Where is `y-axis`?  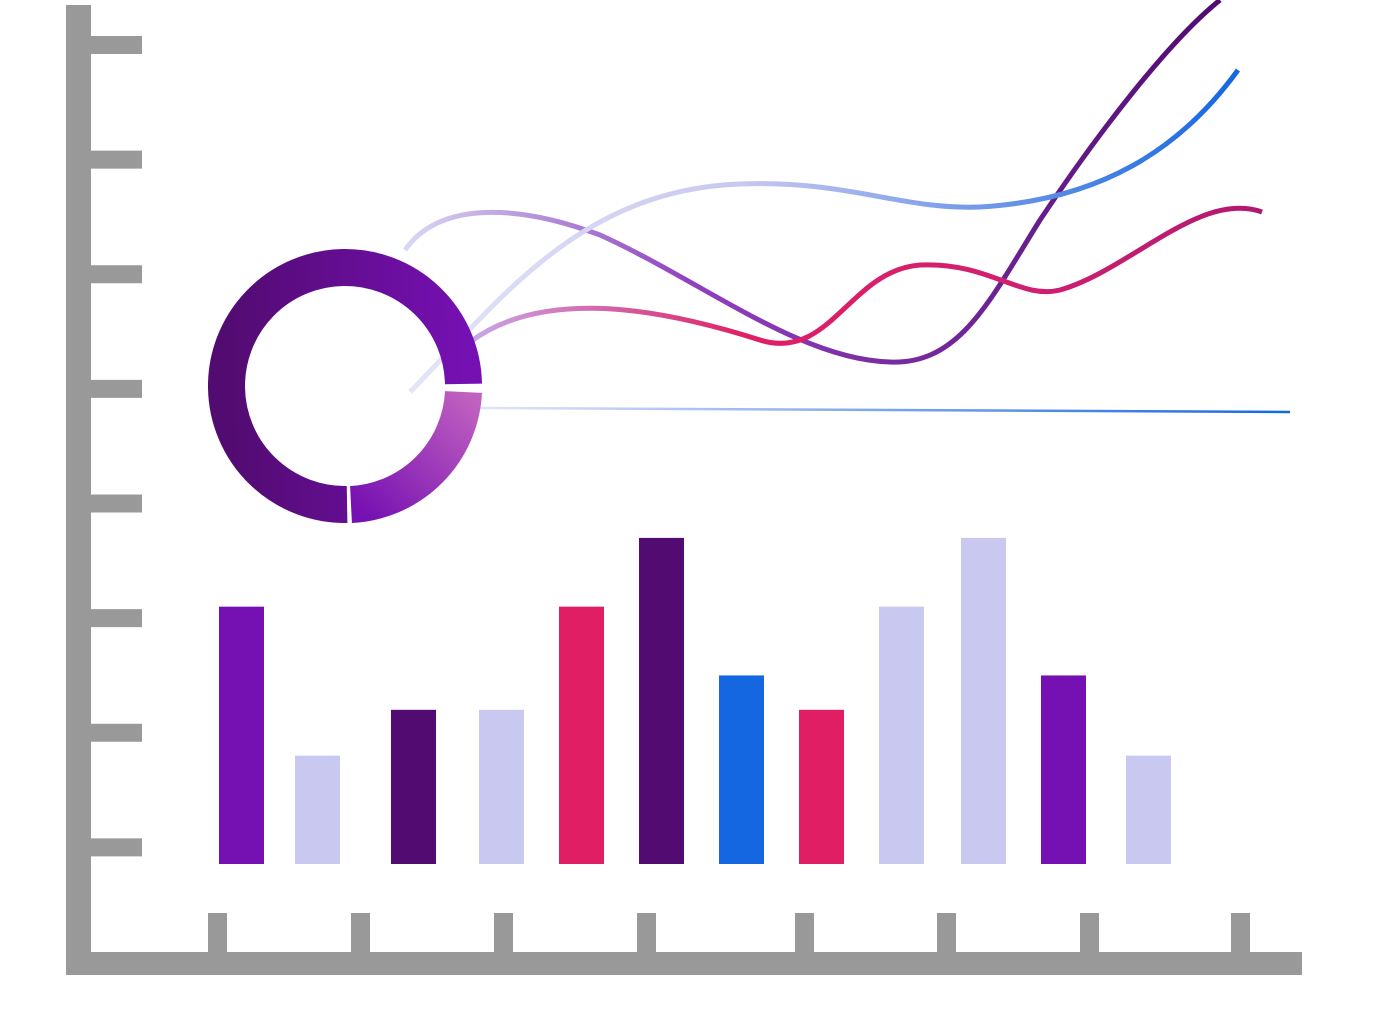
y-axis is located at coordinates (78, 490).